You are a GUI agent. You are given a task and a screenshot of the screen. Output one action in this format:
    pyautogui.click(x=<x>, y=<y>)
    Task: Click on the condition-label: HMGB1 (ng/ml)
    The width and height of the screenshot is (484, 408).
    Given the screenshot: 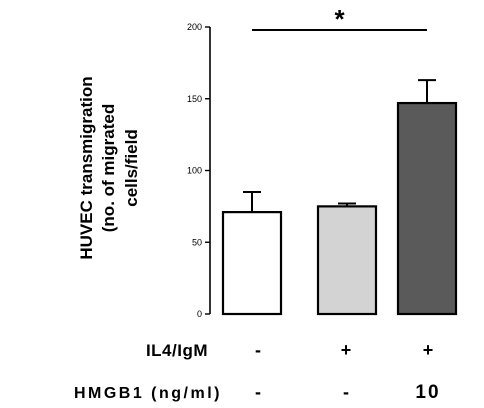 What is the action you would take?
    pyautogui.click(x=148, y=393)
    